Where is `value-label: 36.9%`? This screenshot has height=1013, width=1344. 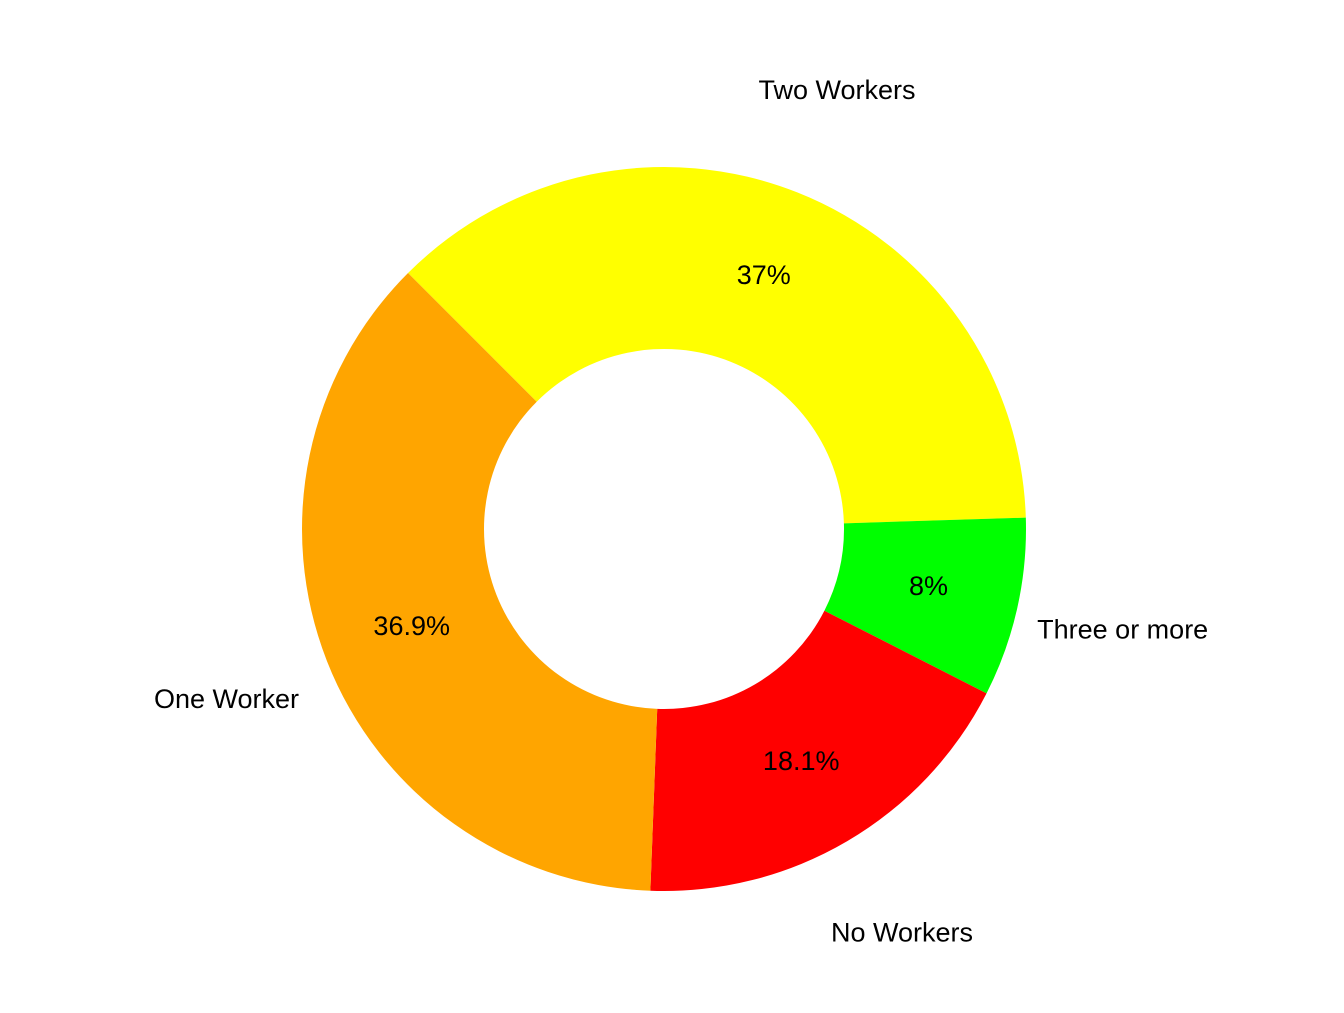 value-label: 36.9% is located at coordinates (411, 626).